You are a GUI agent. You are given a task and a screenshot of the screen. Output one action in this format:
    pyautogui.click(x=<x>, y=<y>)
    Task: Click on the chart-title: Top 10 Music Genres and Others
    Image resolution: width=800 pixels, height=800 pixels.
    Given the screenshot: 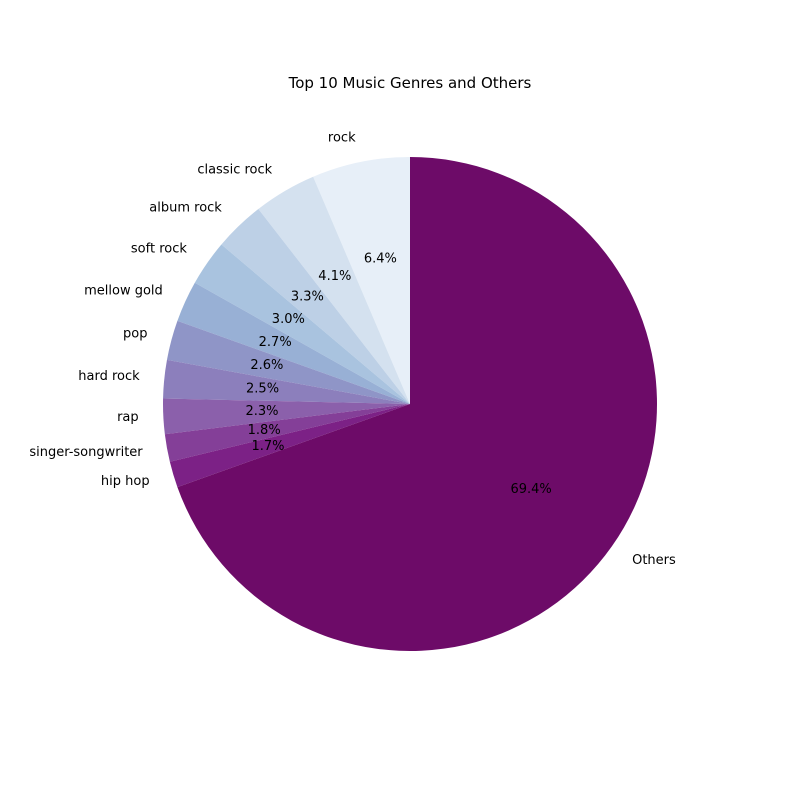 What is the action you would take?
    pyautogui.click(x=410, y=83)
    